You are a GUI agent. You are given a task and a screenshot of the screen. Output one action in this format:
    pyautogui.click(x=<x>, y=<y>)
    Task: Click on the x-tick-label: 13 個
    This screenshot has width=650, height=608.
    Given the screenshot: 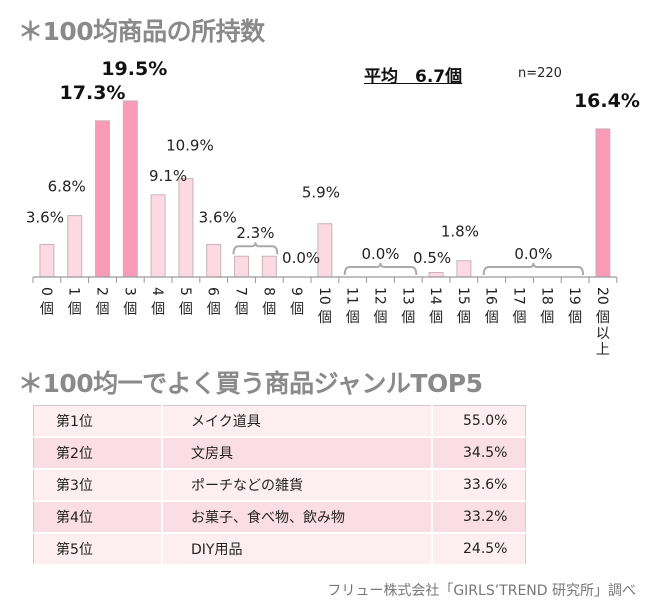 What is the action you would take?
    pyautogui.click(x=407, y=306)
    